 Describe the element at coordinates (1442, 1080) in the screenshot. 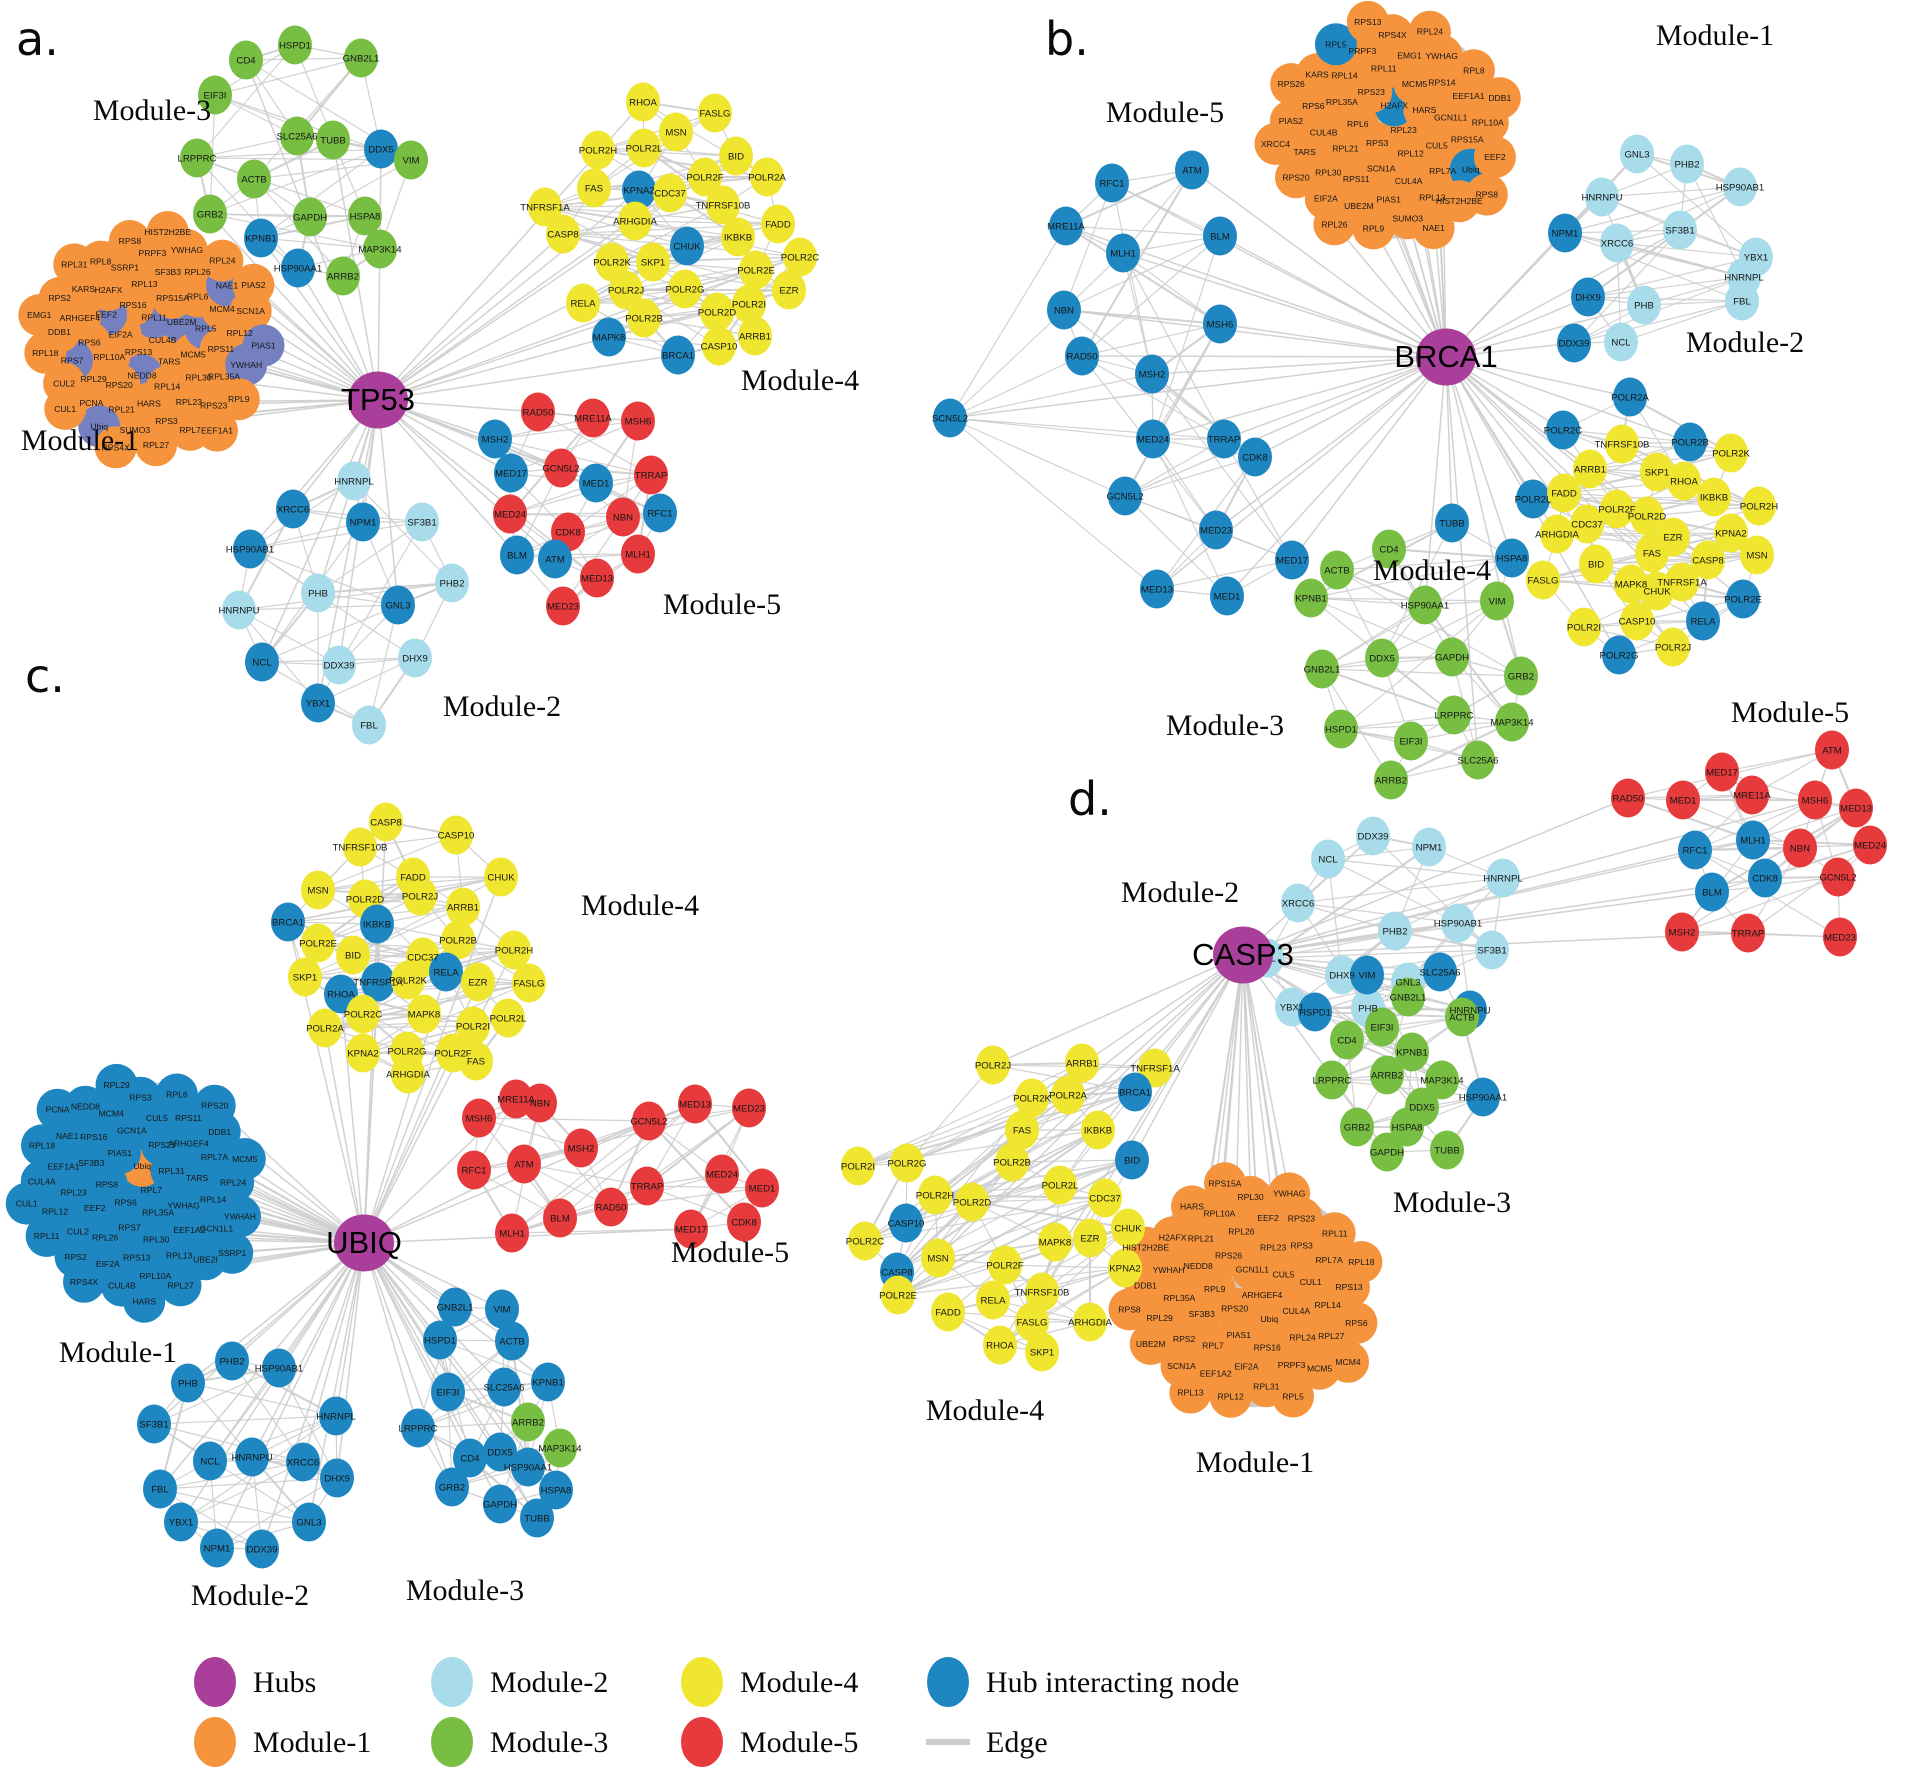

I see `node-map3k14` at that location.